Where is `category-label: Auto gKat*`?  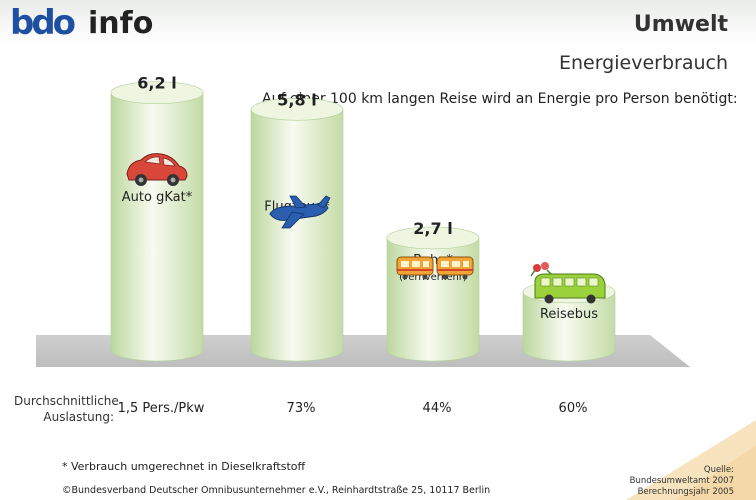
category-label: Auto gKat* is located at coordinates (157, 197).